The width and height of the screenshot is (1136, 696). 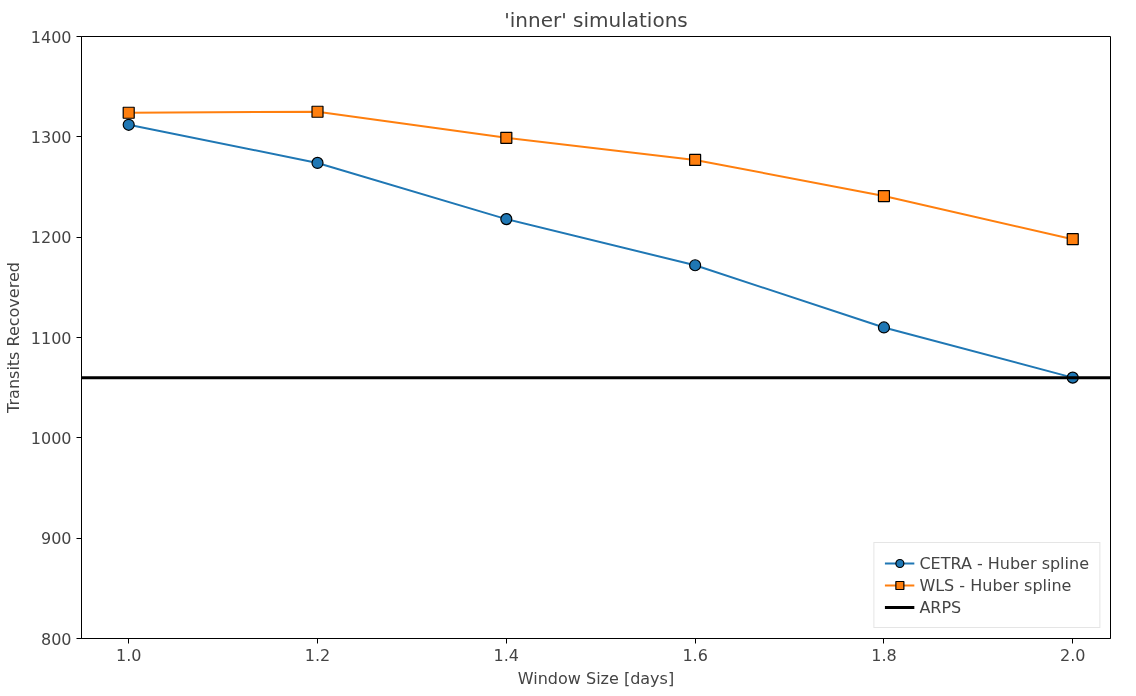 What do you see at coordinates (695, 655) in the screenshot?
I see `x-tick-label: 1.6` at bounding box center [695, 655].